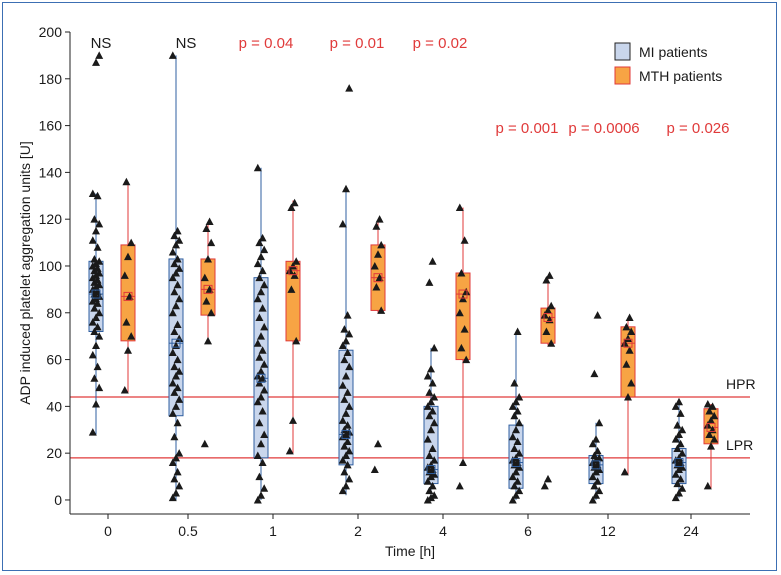 This screenshot has width=781, height=575. Describe the element at coordinates (273, 531) in the screenshot. I see `x-tick-label: 1` at that location.